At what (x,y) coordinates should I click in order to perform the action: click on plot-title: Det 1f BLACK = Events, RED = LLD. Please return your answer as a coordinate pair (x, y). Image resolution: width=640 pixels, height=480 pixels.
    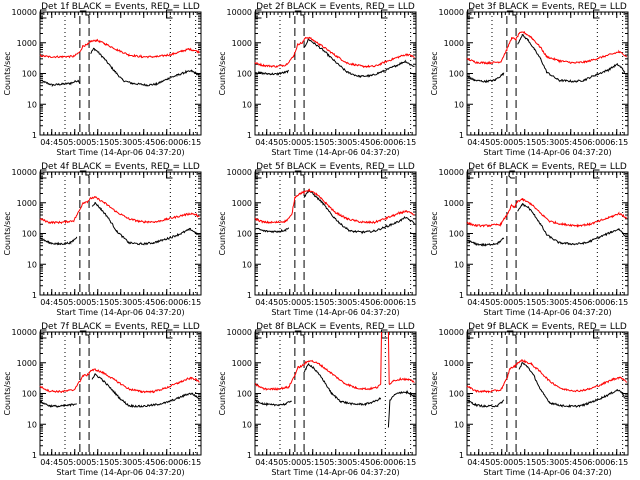
    Looking at the image, I should click on (120, 7).